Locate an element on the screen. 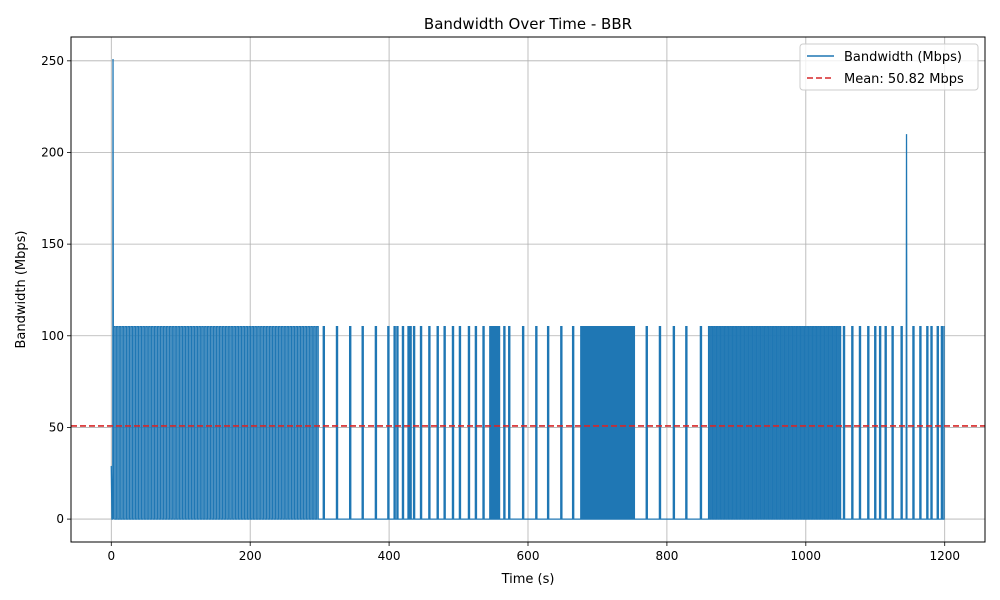 The image size is (1000, 600). y-axis-label: Bandwidth (Mbps) is located at coordinates (21, 290).